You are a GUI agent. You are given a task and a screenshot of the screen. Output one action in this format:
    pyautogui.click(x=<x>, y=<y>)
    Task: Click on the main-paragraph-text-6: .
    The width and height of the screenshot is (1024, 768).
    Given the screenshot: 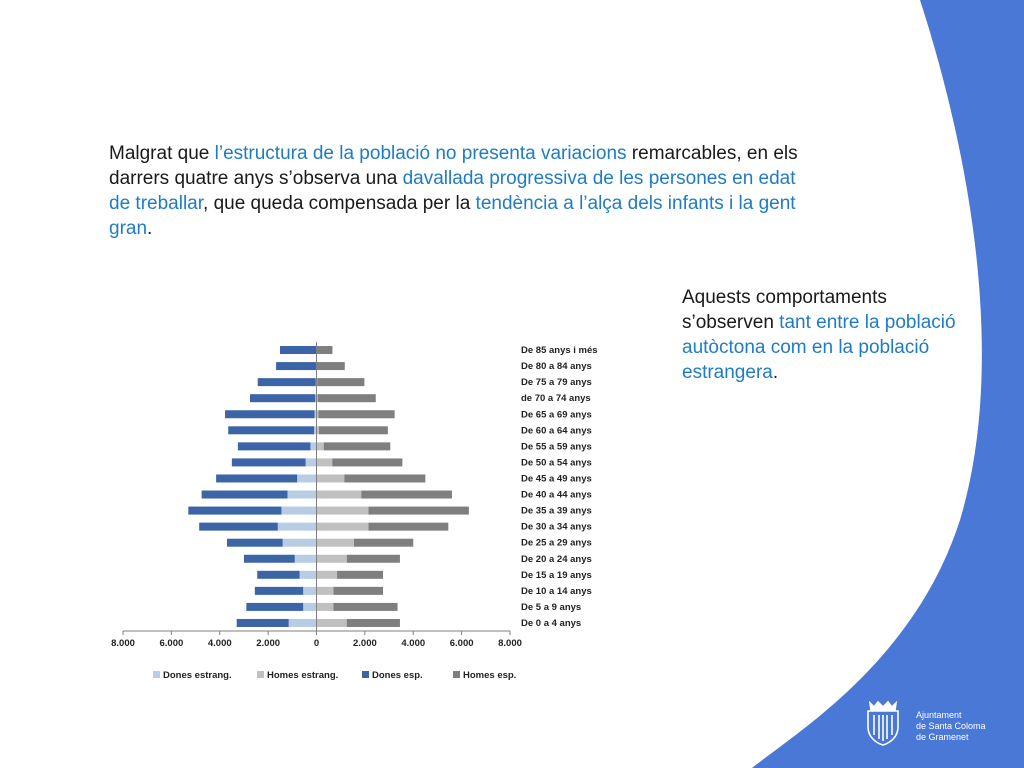 What is the action you would take?
    pyautogui.click(x=150, y=228)
    